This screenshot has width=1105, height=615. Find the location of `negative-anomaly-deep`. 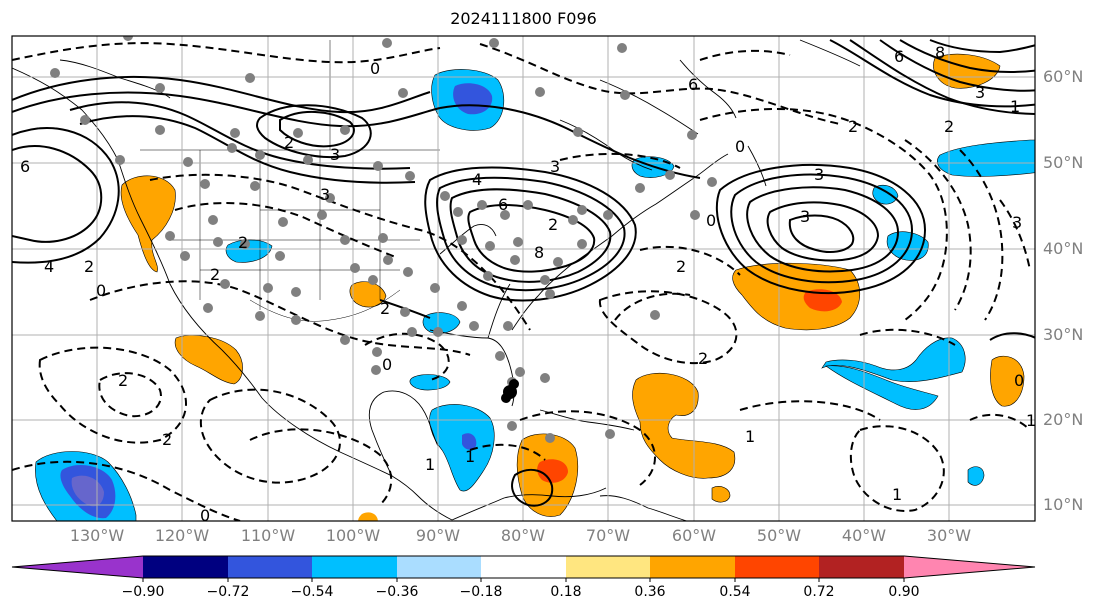

negative-anomaly-deep is located at coordinates (87, 491).